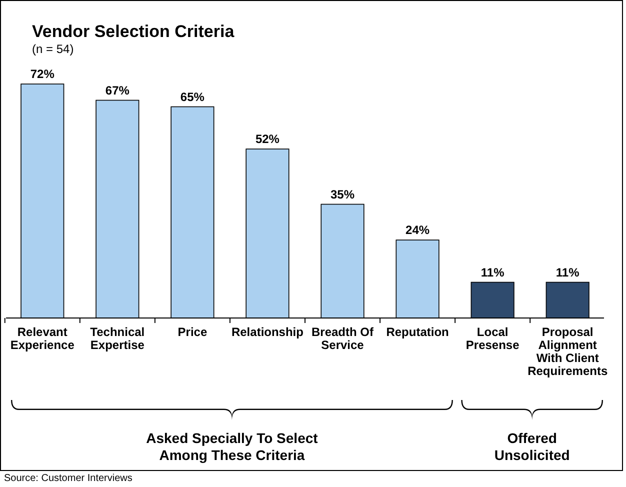 Image resolution: width=626 pixels, height=487 pixels. What do you see at coordinates (53, 49) in the screenshot?
I see `chart-subtitle: (n = 54)` at bounding box center [53, 49].